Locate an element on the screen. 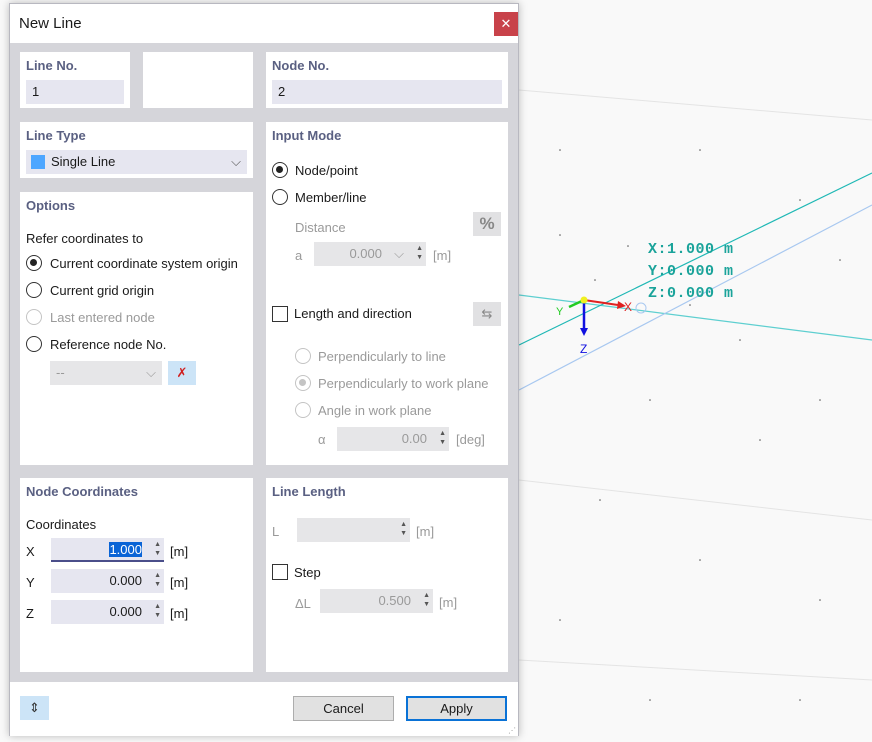 The height and width of the screenshot is (742, 872). x-label: X is located at coordinates (30, 551).